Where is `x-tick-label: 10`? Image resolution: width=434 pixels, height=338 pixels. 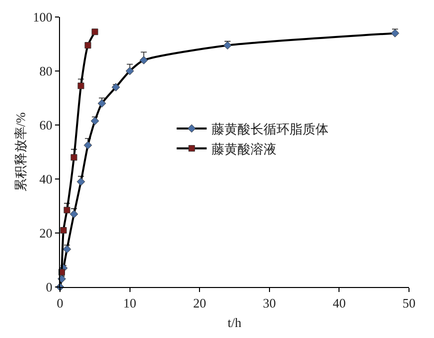 x-tick-label: 10 is located at coordinates (129, 303).